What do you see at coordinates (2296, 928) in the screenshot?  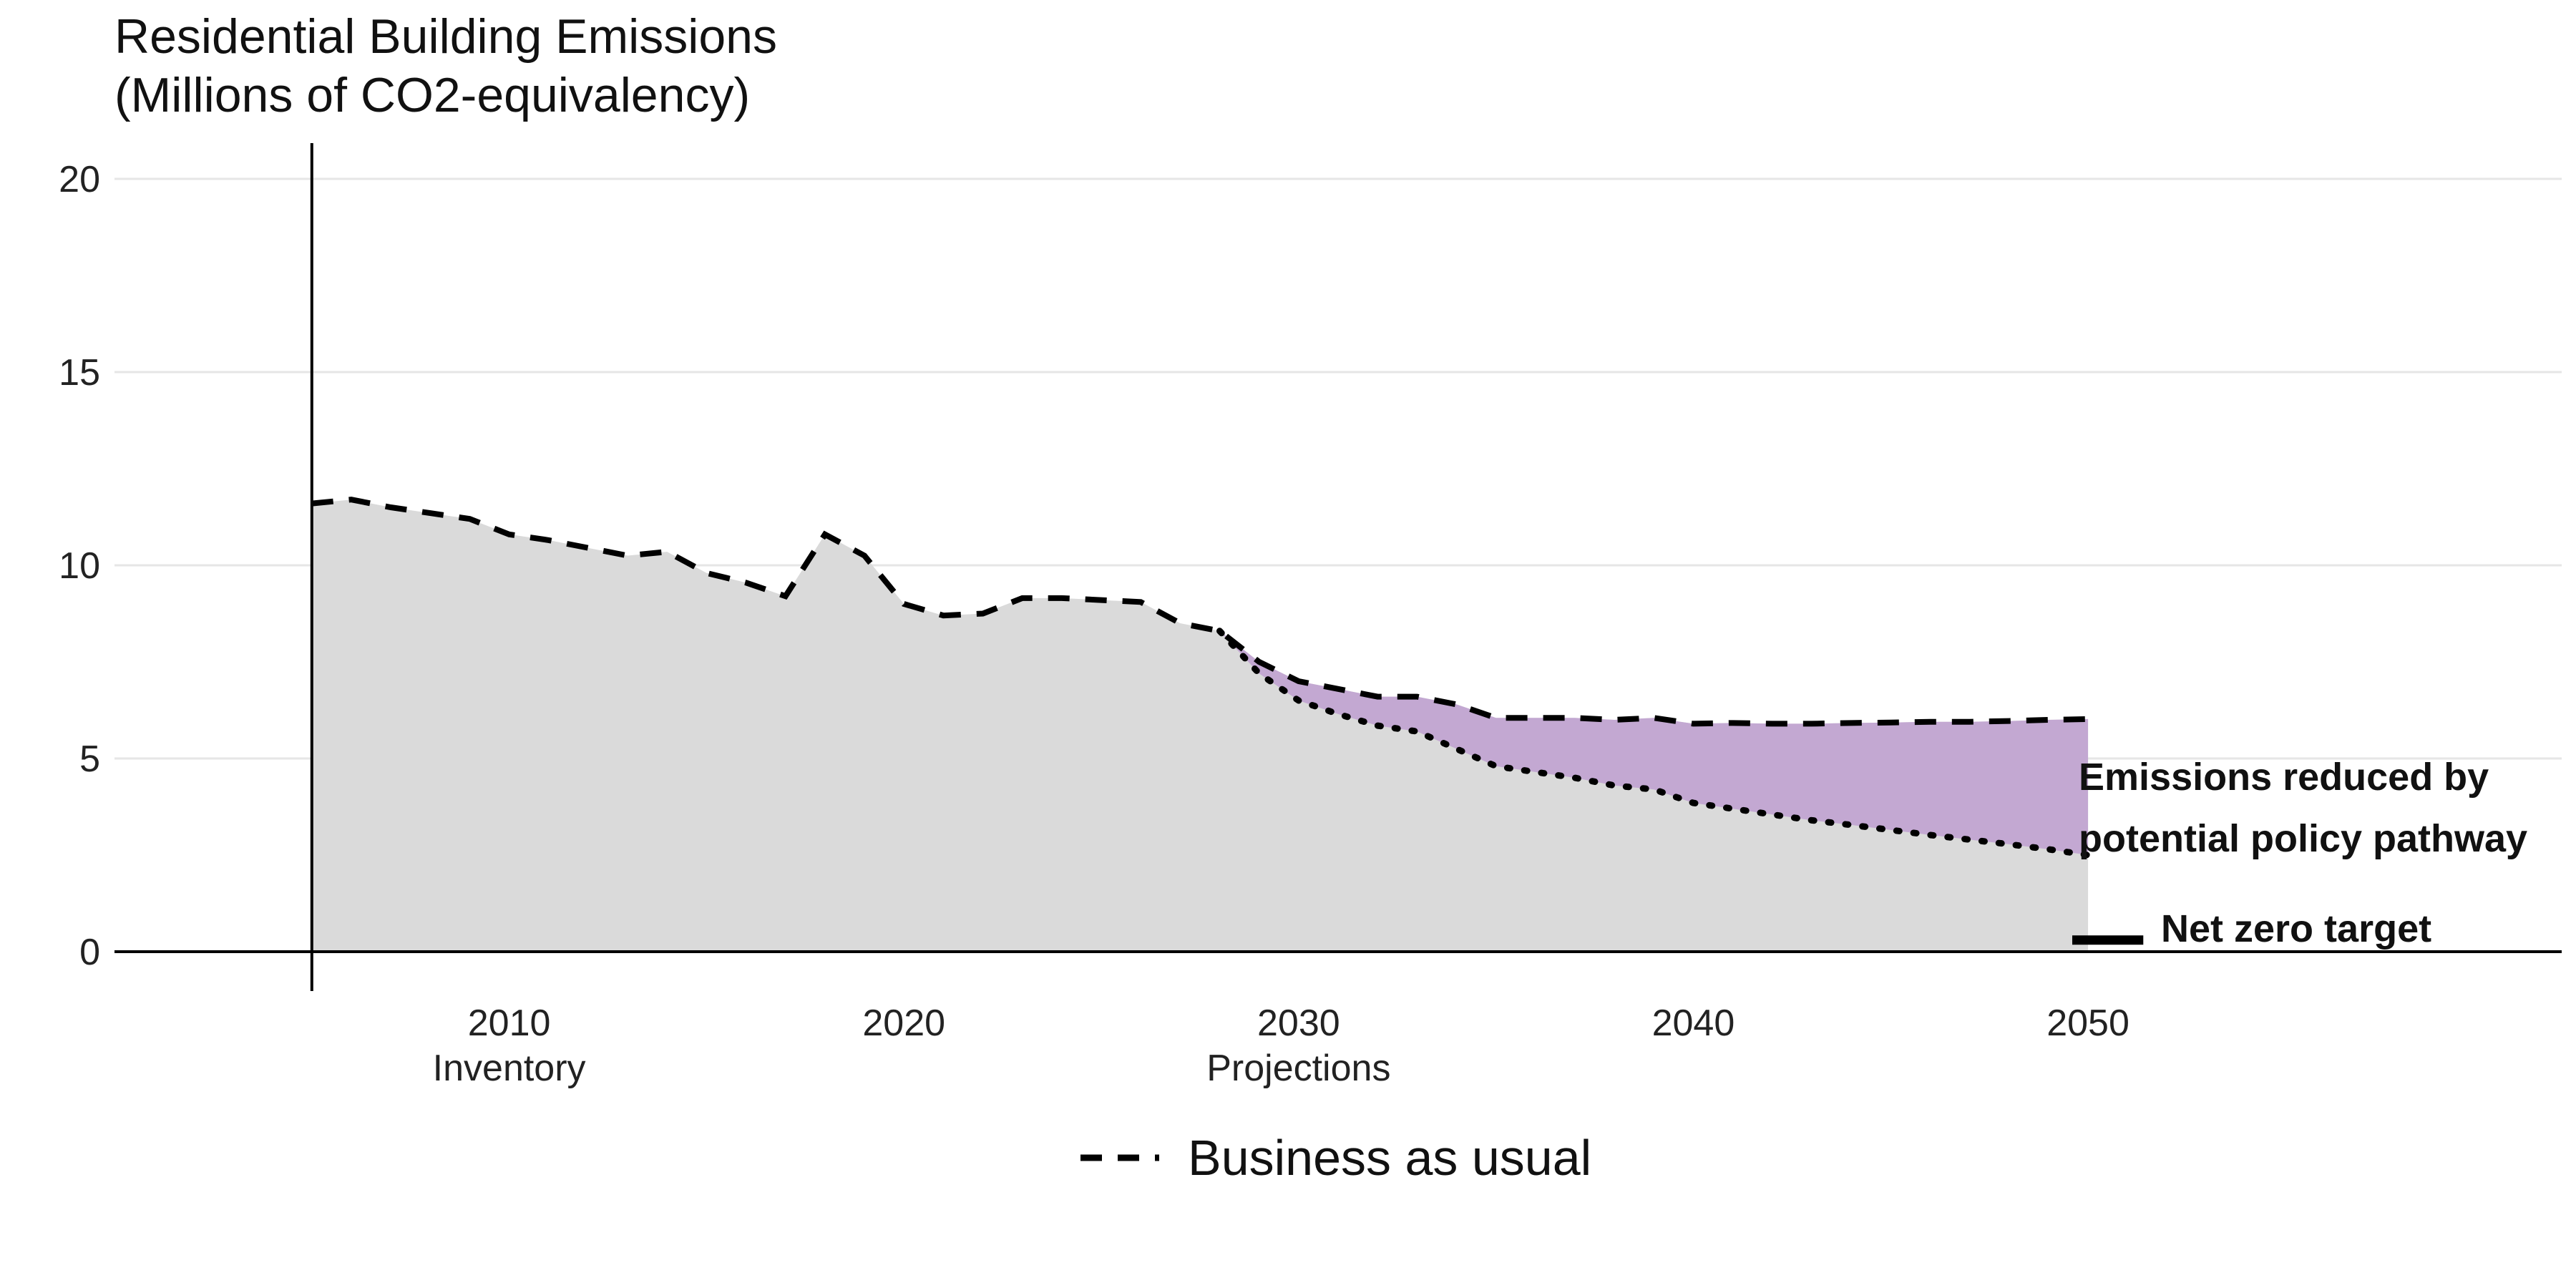 I see `net-zero-label: Net zero target` at bounding box center [2296, 928].